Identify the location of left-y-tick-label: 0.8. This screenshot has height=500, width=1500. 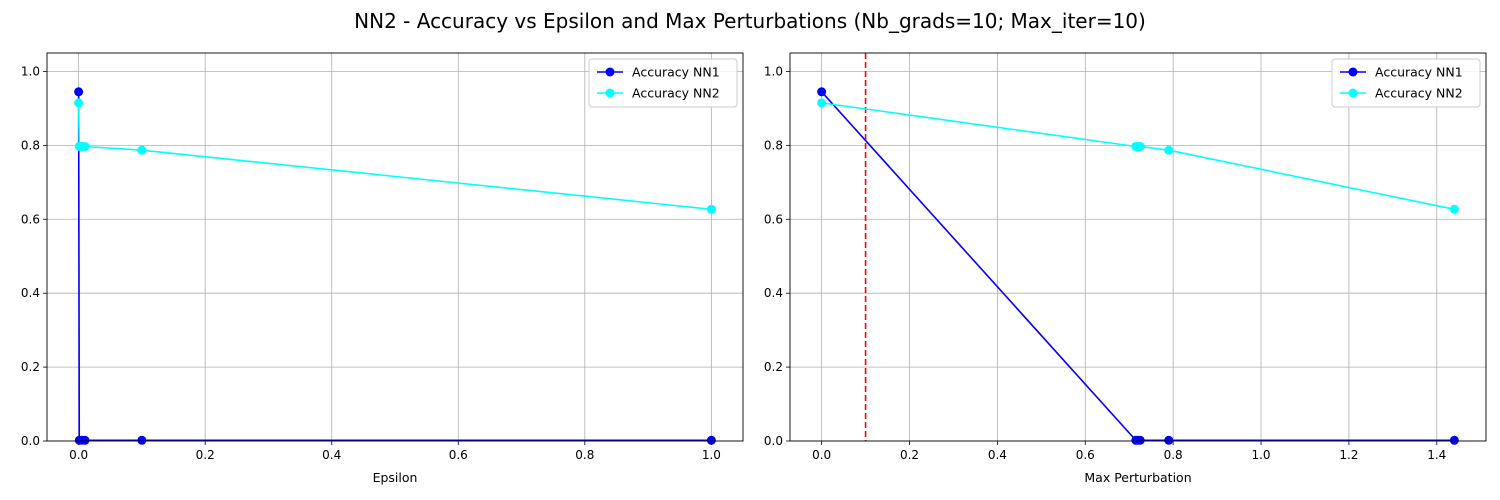
(30, 145).